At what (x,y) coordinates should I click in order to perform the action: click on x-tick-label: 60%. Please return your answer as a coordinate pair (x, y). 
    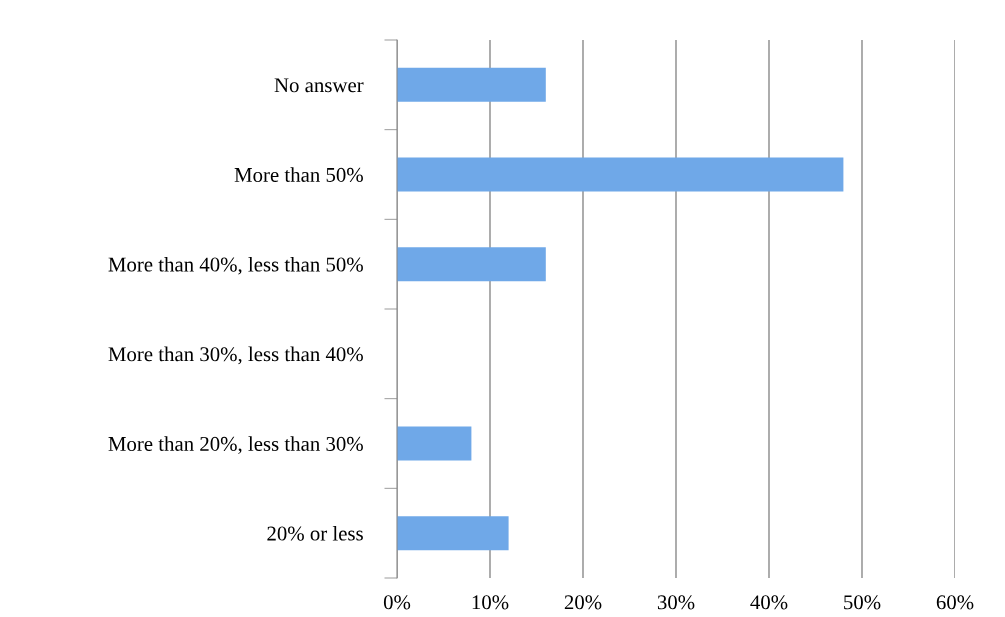
    Looking at the image, I should click on (955, 602).